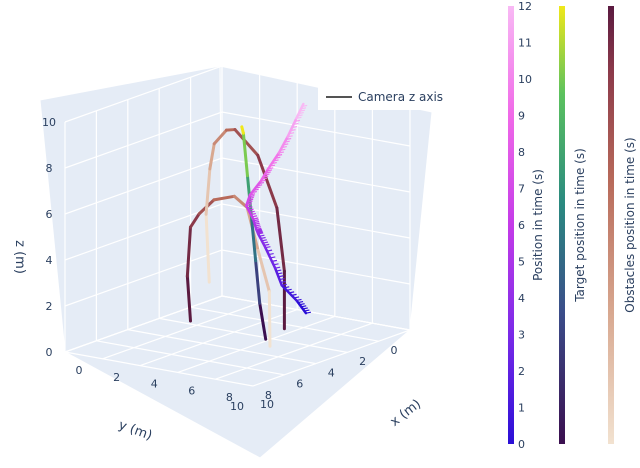 The image size is (640, 468). I want to click on colorbar-obstacles-bar, so click(611, 225).